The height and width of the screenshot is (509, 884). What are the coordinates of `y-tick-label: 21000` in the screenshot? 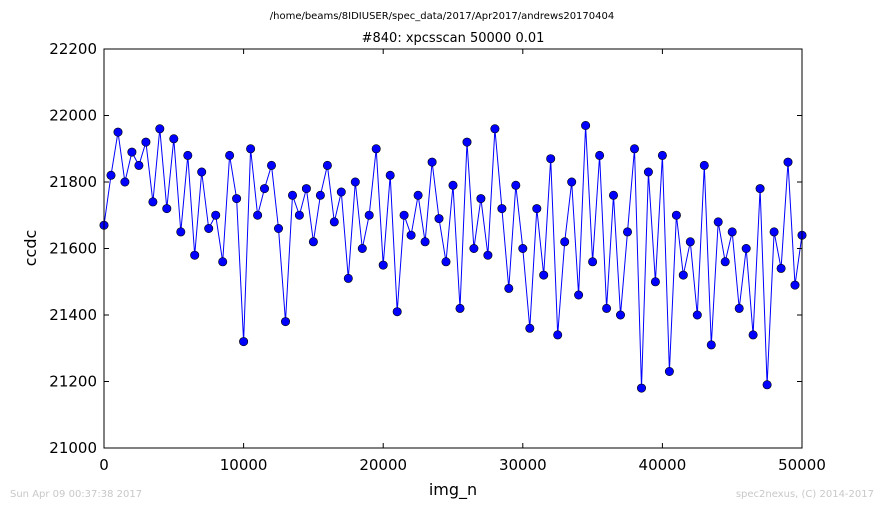 It's located at (73, 448).